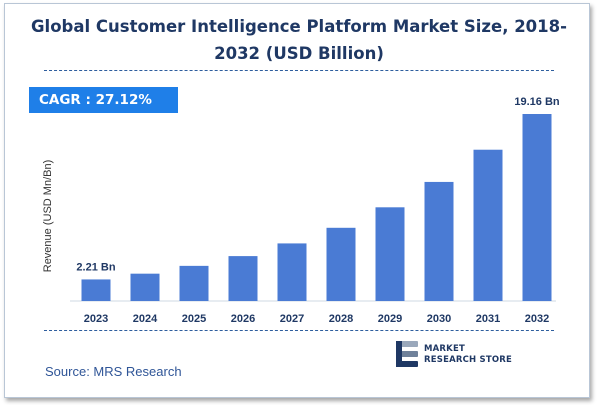  What do you see at coordinates (439, 319) in the screenshot?
I see `x-tick-label: 2030` at bounding box center [439, 319].